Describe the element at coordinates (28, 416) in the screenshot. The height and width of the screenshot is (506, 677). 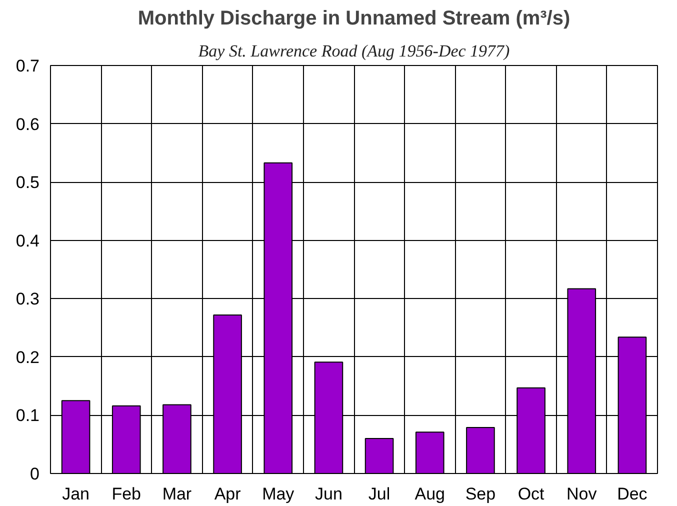
I see `y-tick-label: 0.1` at that location.